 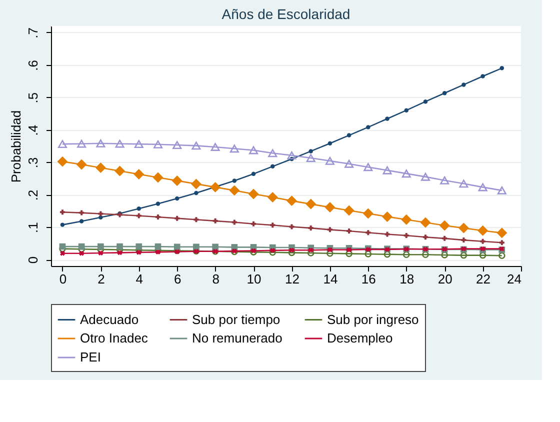 I want to click on x-tick-label: 16, so click(x=368, y=279).